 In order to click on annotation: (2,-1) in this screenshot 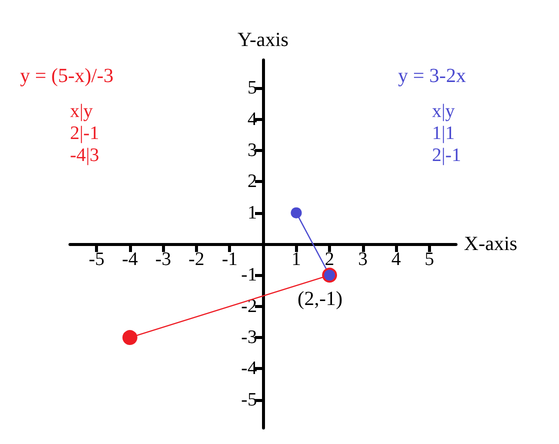, I will do `click(320, 299)`.